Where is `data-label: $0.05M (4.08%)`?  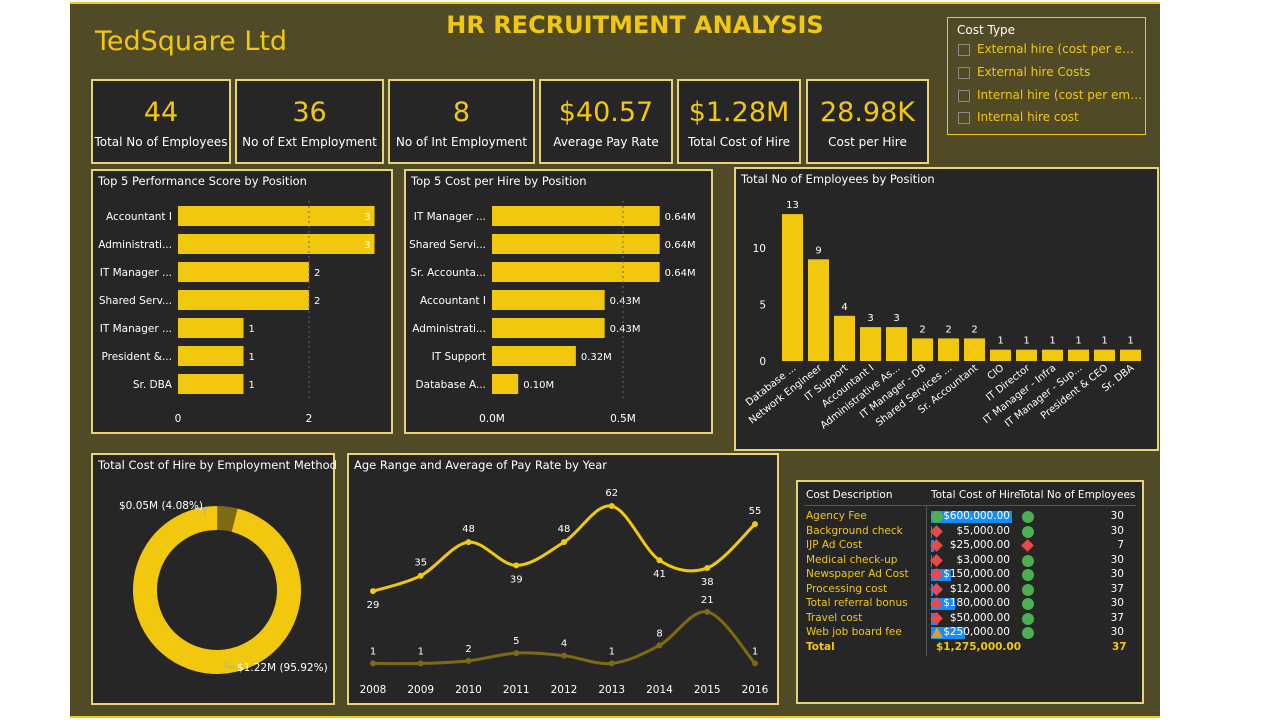 data-label: $0.05M (4.08%) is located at coordinates (161, 506).